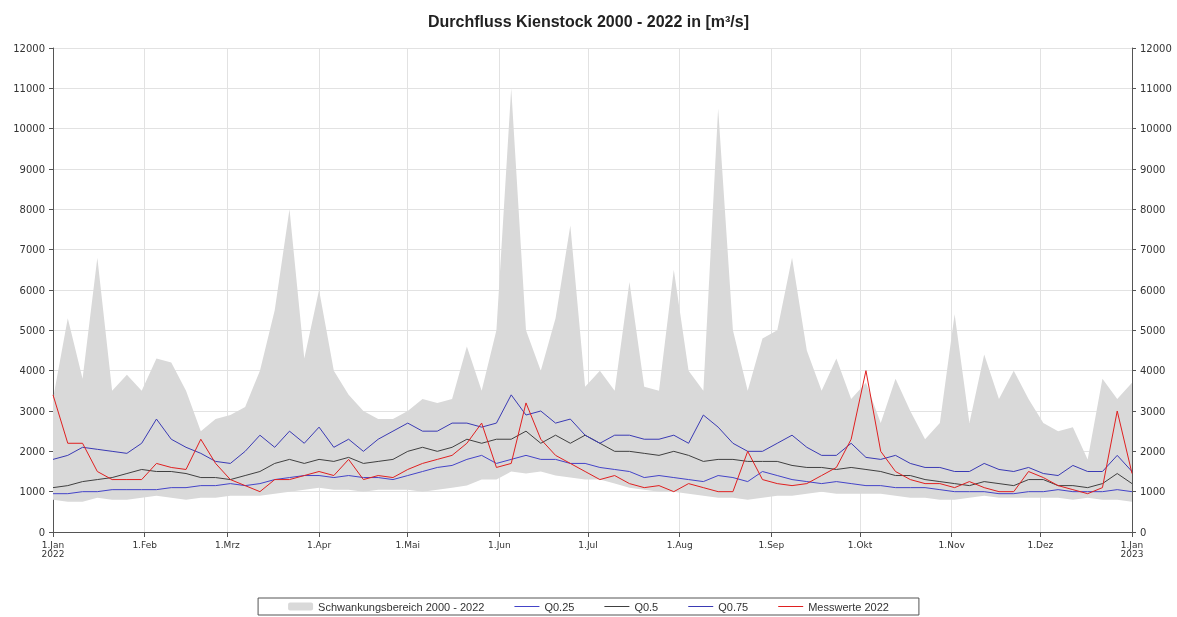  Describe the element at coordinates (1153, 209) in the screenshot. I see `y2-tick-label: 8000` at that location.